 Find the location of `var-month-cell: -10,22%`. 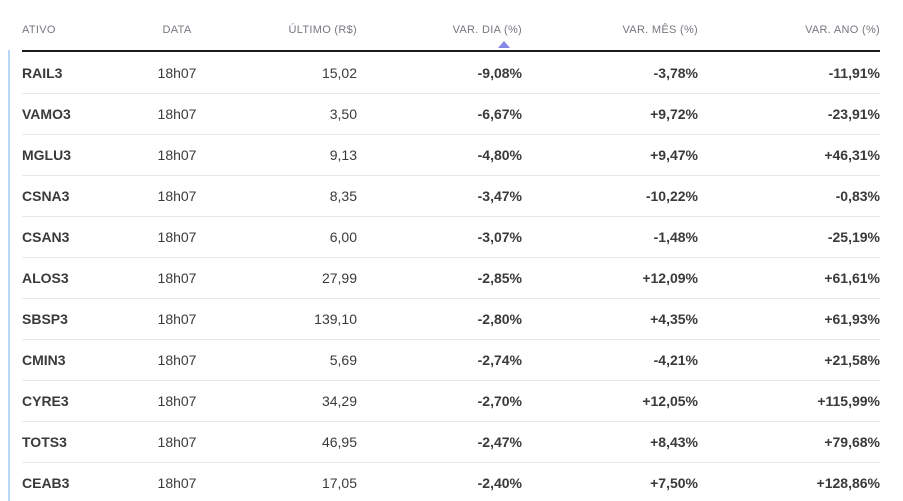

var-month-cell: -10,22% is located at coordinates (671, 196).